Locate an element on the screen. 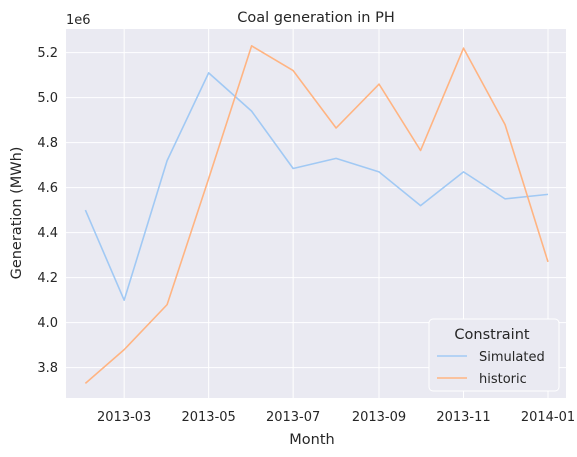 This screenshot has width=577, height=457. y-tick-labels: 3.8 4.0 4.2 4.4 4.6 4.8 5.0 5.2 is located at coordinates (47, 211).